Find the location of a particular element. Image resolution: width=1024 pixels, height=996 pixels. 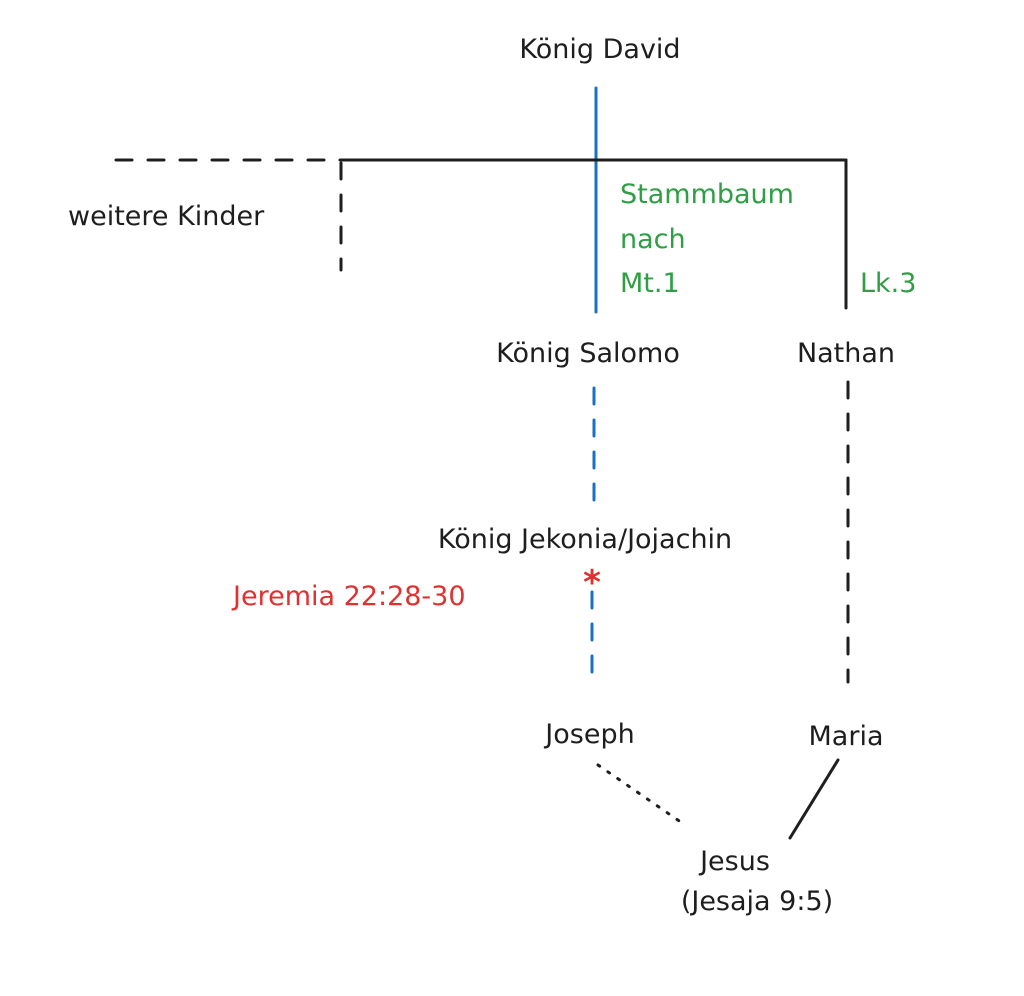

annotation-matthew-2: nach is located at coordinates (653, 239).